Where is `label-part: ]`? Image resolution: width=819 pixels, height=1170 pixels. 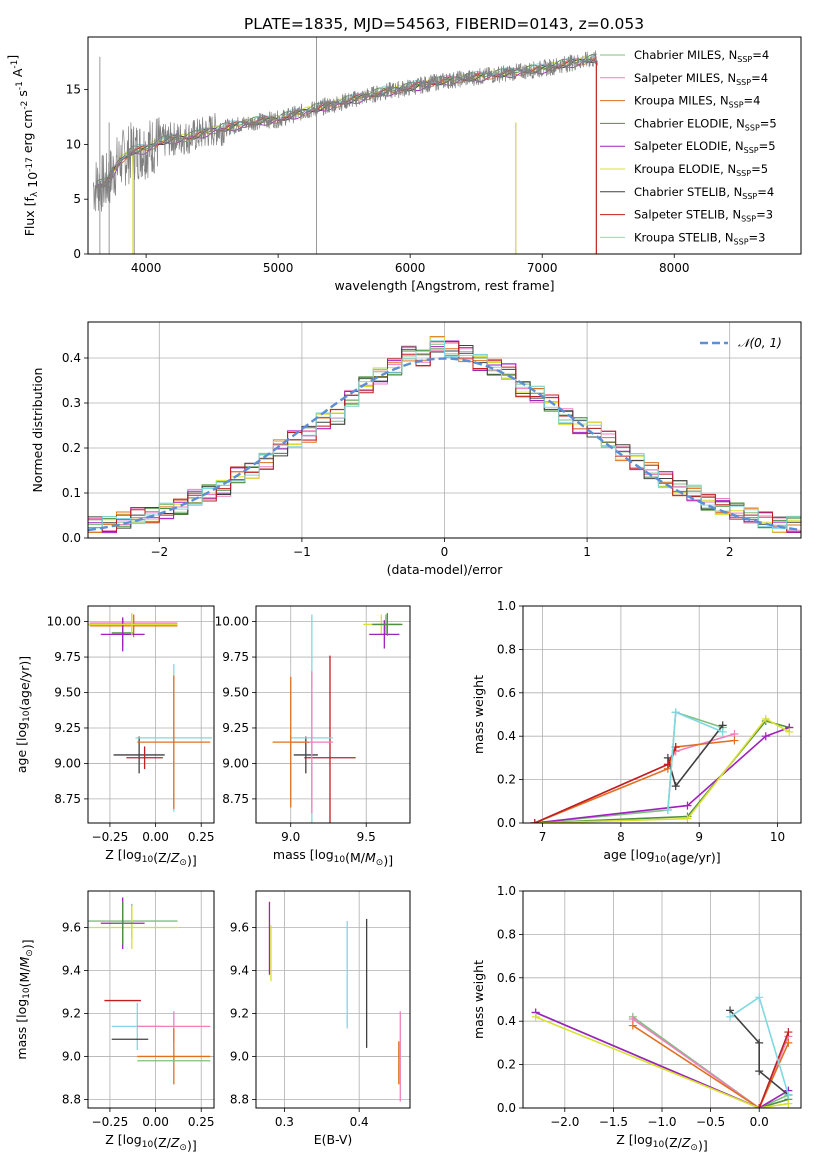
label-part: ] is located at coordinates (12, 57).